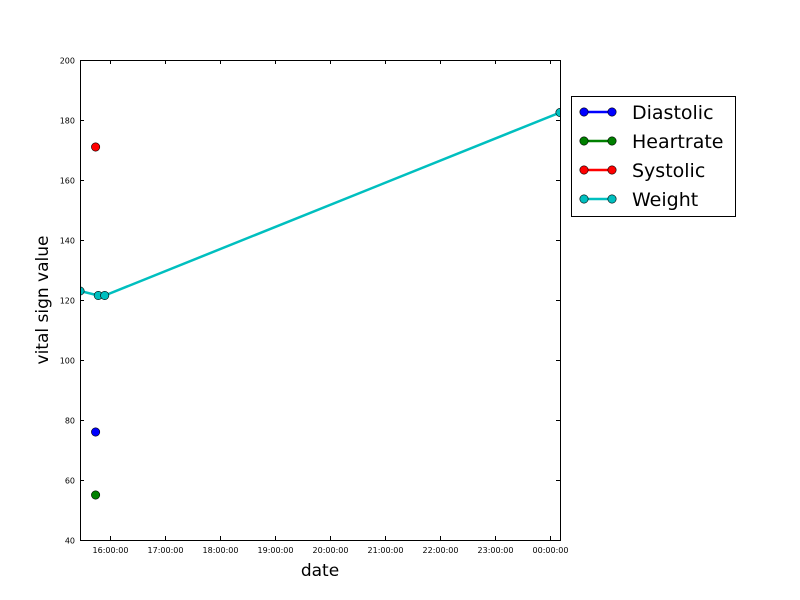  What do you see at coordinates (673, 113) in the screenshot?
I see `legend-label-diastolic: Diastolic` at bounding box center [673, 113].